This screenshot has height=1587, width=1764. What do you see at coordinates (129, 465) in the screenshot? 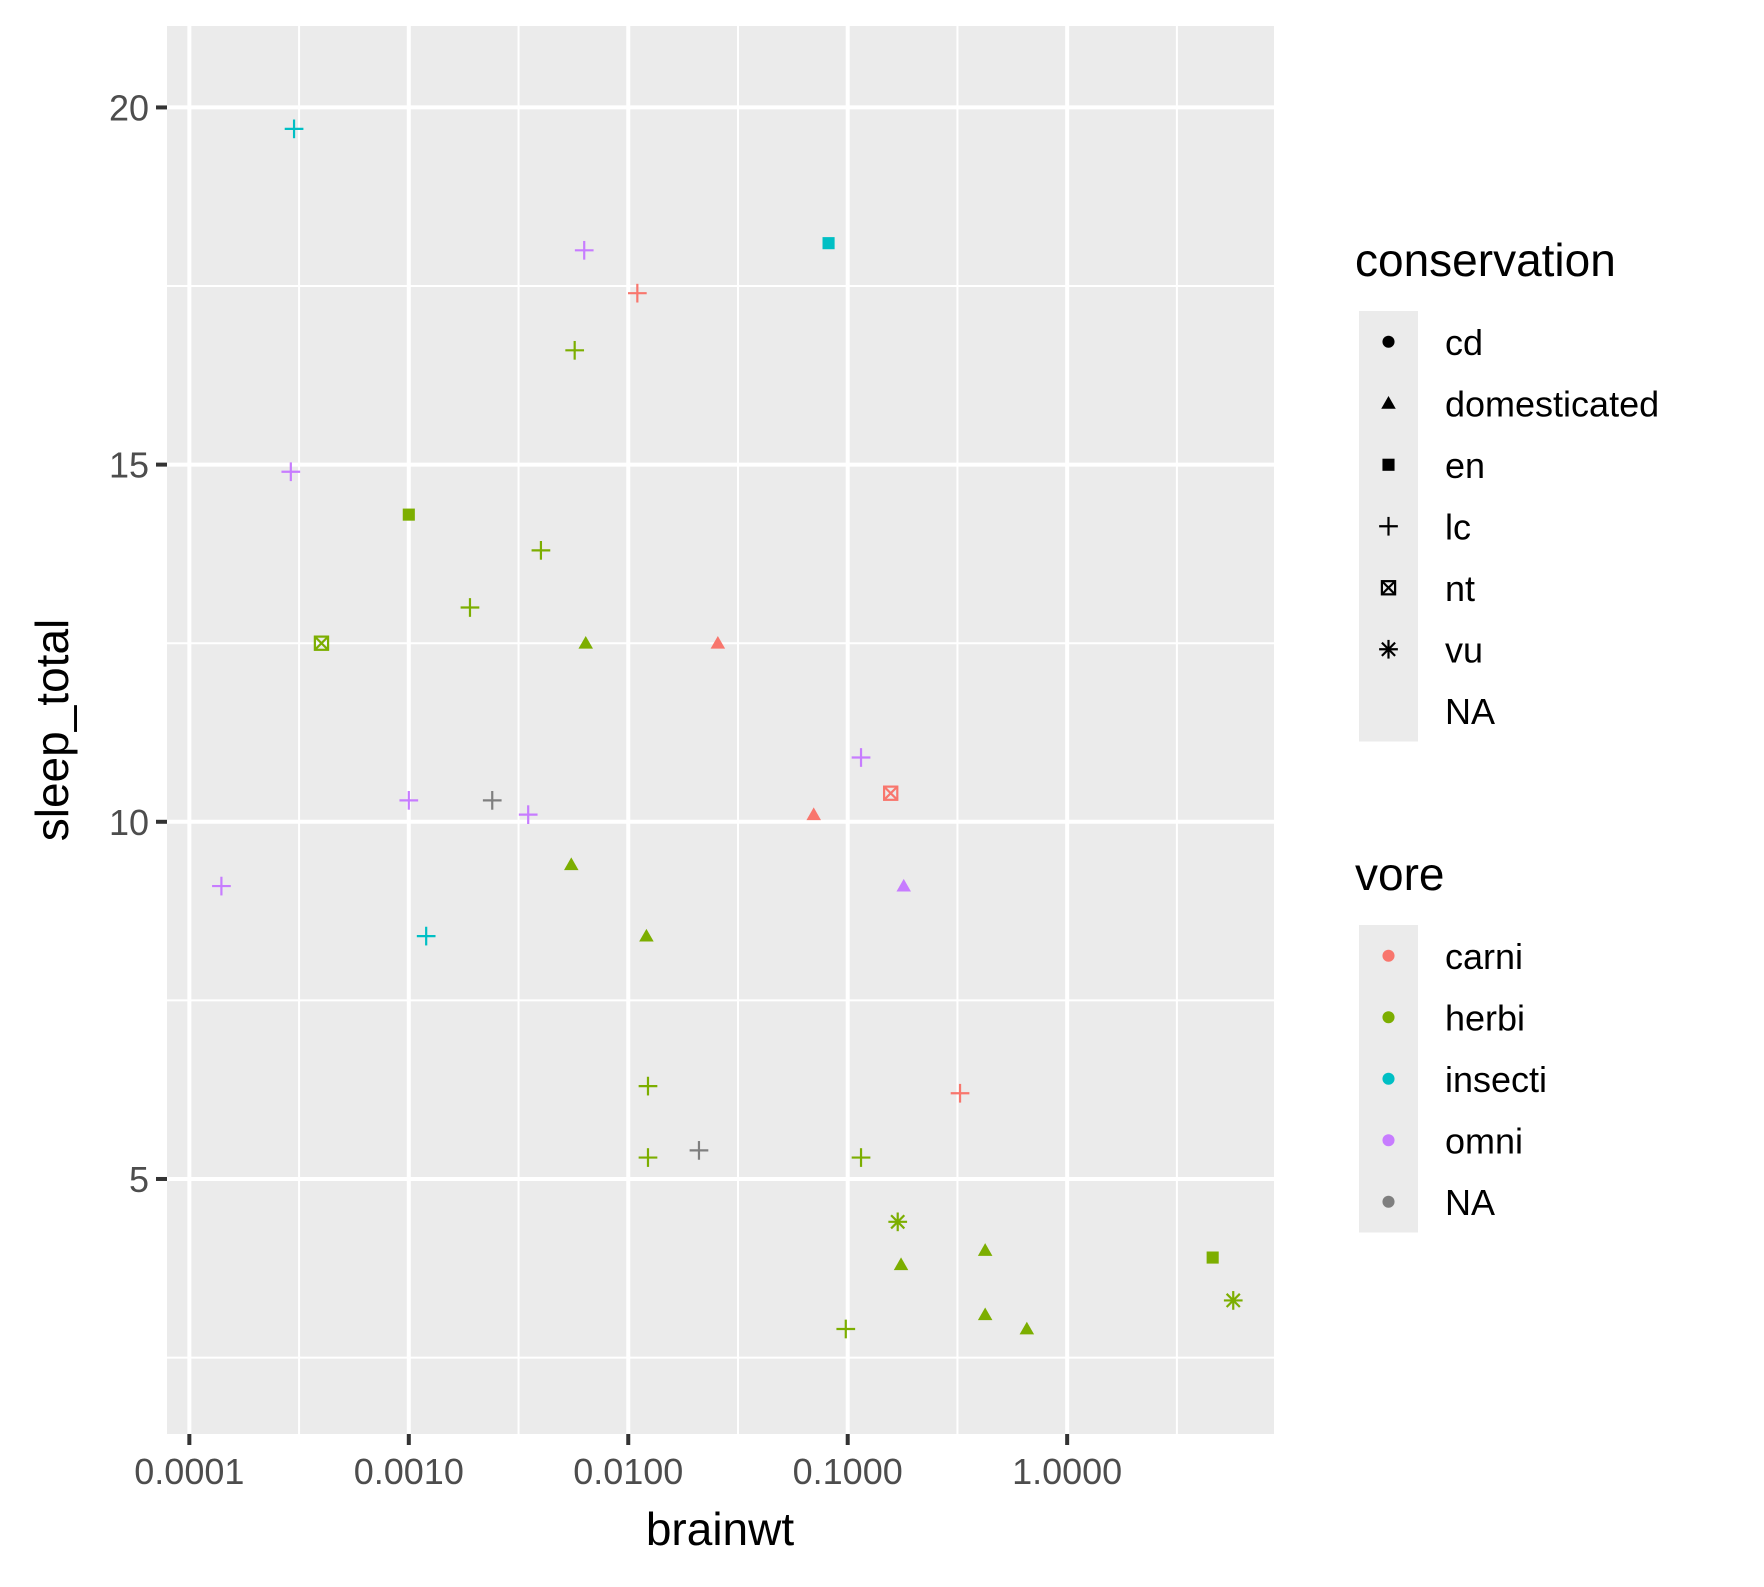
I see `y-tick-label: 15` at bounding box center [129, 465].